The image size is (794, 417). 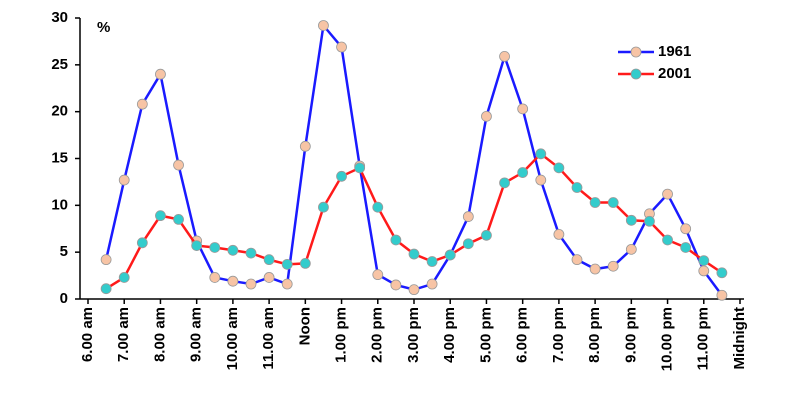 I want to click on x-tick-label: Noon, so click(x=304, y=326).